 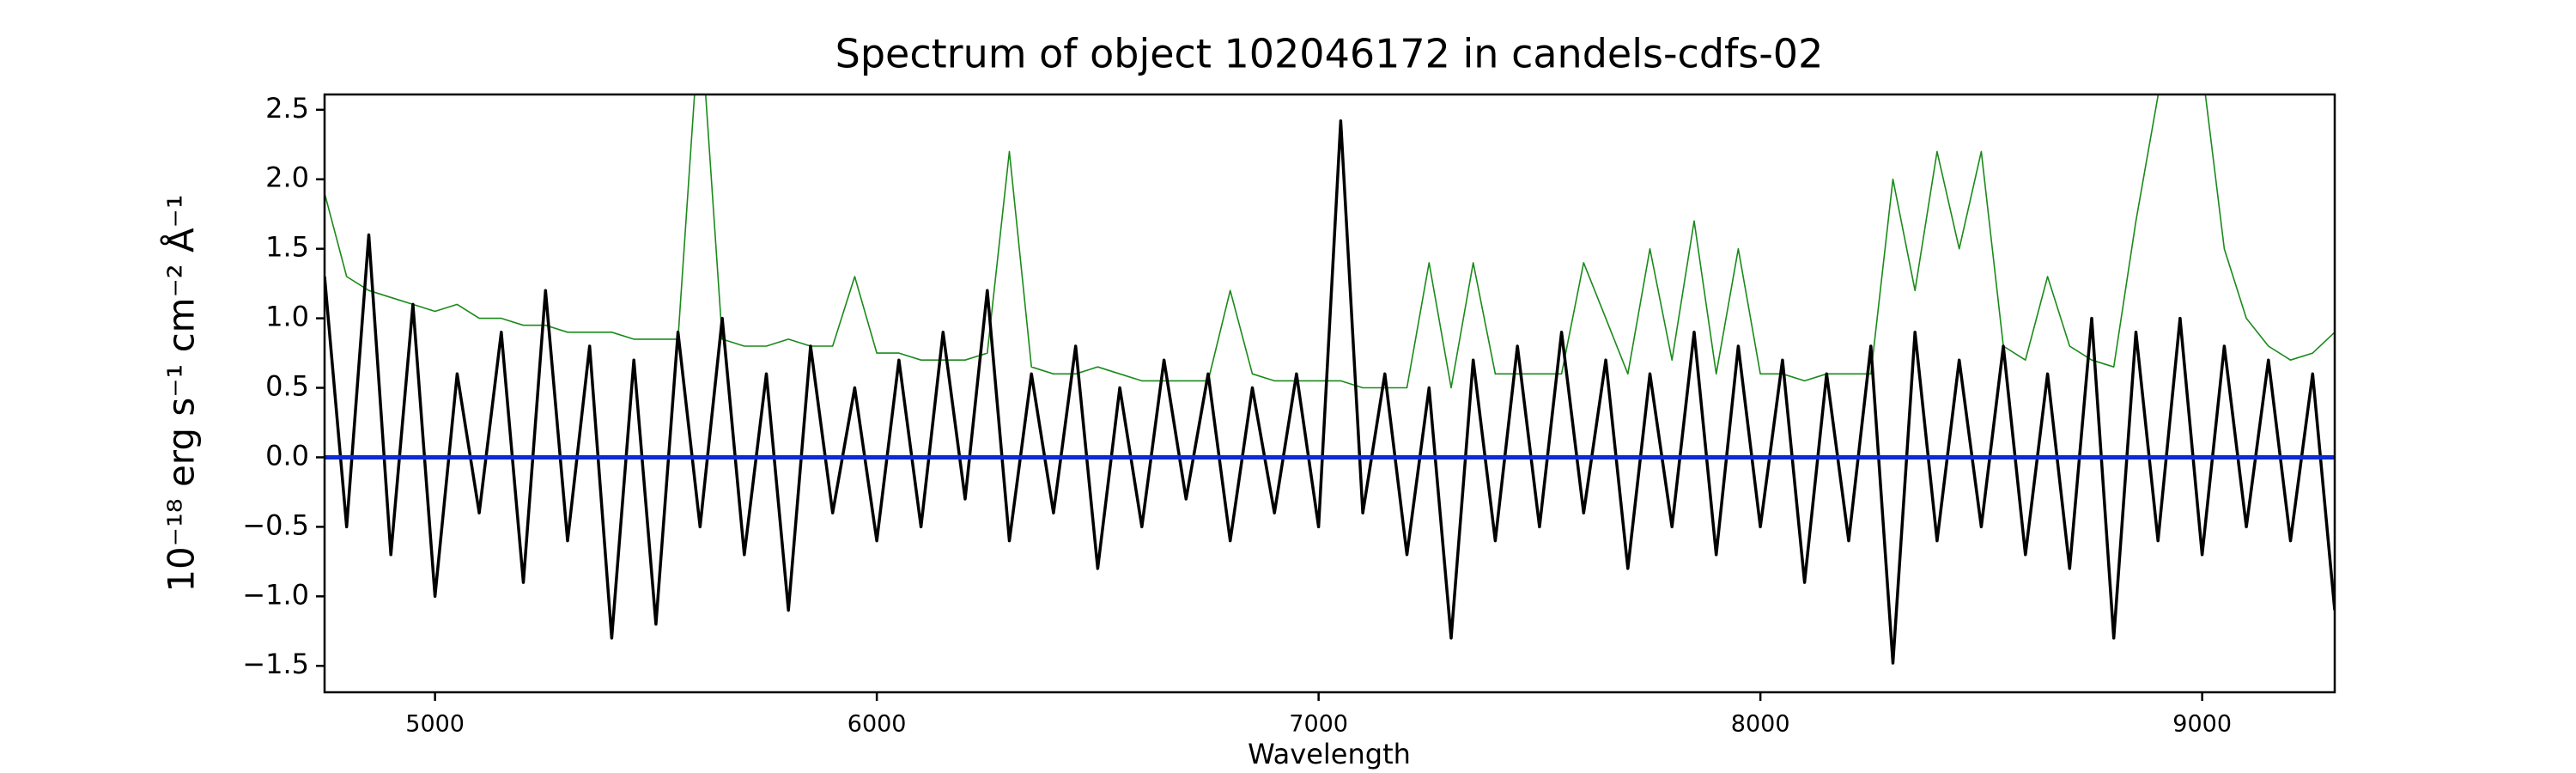 I want to click on y-axis-label: 10⁻¹⁸ erg s⁻¹ cm⁻² Å⁻¹, so click(x=181, y=393).